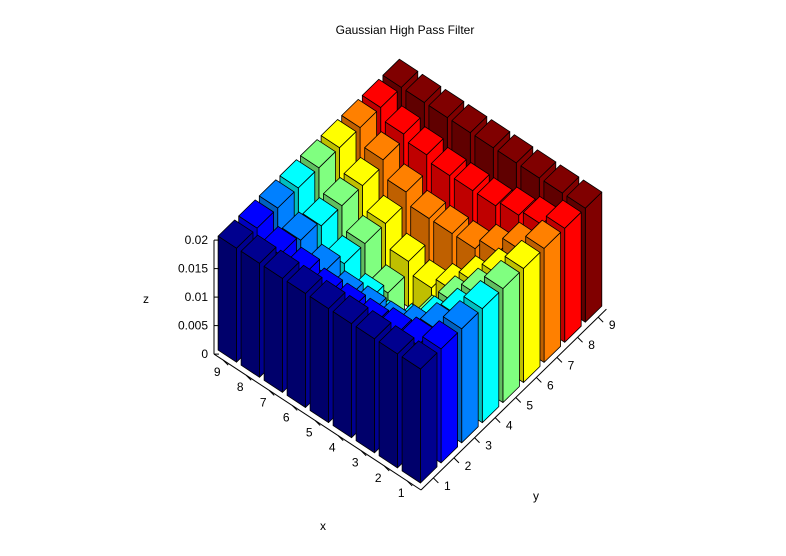 Image resolution: width=786 pixels, height=556 pixels. I want to click on y-tick-label: 5, so click(529, 406).